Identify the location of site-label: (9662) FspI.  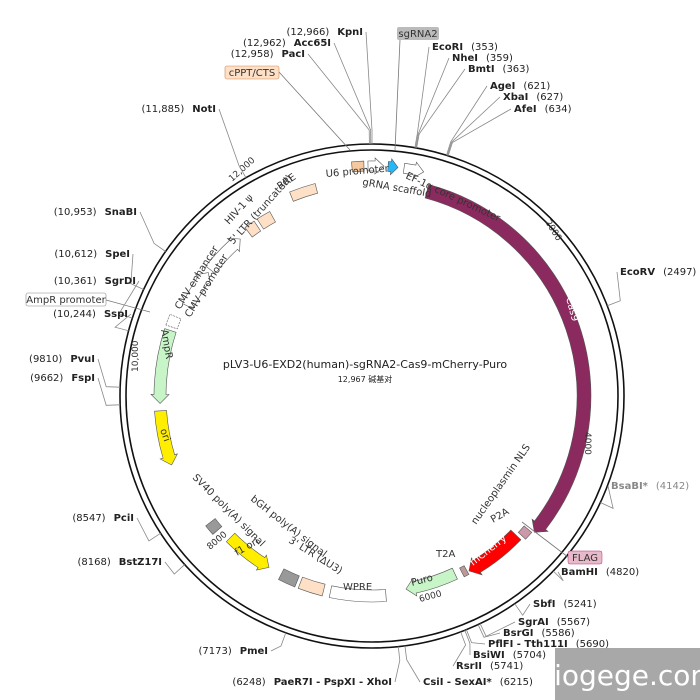
(62, 378).